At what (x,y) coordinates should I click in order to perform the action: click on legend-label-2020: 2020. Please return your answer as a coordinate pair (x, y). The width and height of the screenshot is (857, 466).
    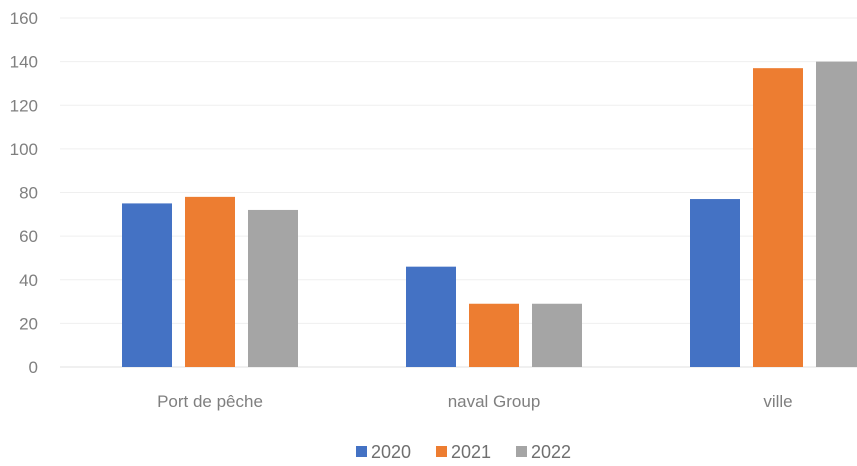
    Looking at the image, I should click on (391, 452).